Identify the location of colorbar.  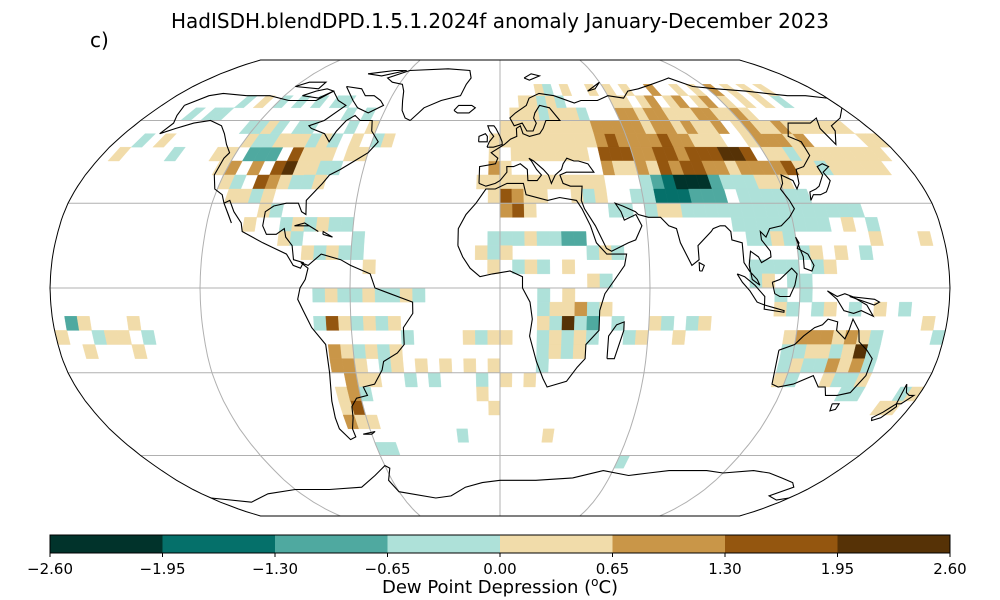
(500, 545).